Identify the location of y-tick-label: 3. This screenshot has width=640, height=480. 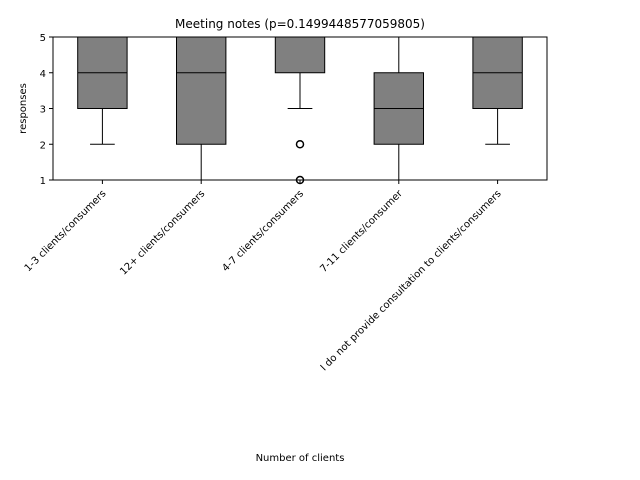
(43, 110).